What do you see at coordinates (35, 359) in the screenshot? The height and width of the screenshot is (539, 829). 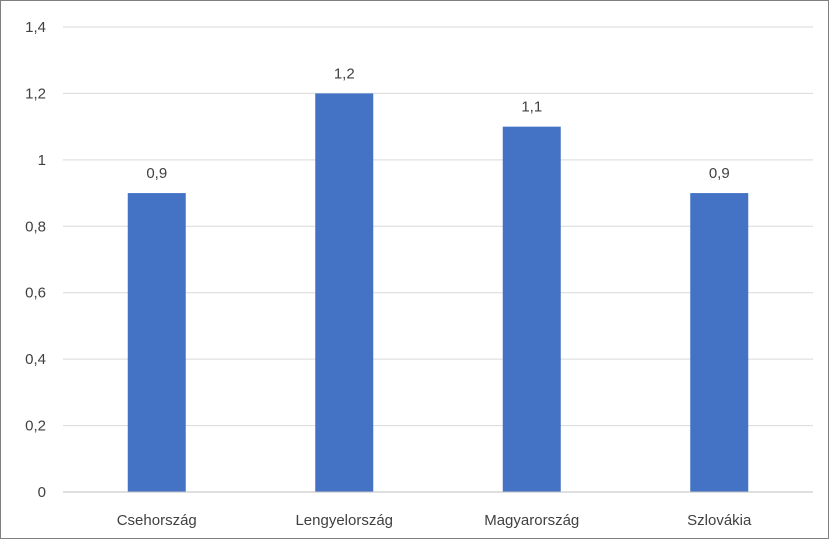 I see `y-tick-label: 0,4` at bounding box center [35, 359].